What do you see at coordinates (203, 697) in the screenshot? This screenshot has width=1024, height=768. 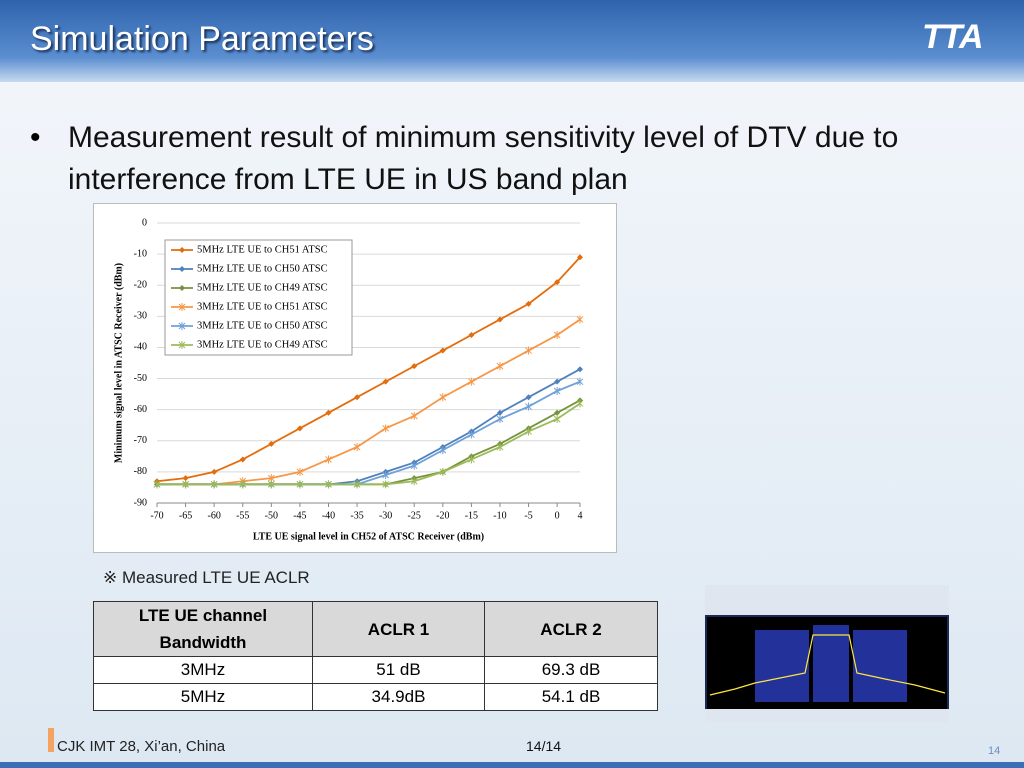 I see `cell: 5MHz` at bounding box center [203, 697].